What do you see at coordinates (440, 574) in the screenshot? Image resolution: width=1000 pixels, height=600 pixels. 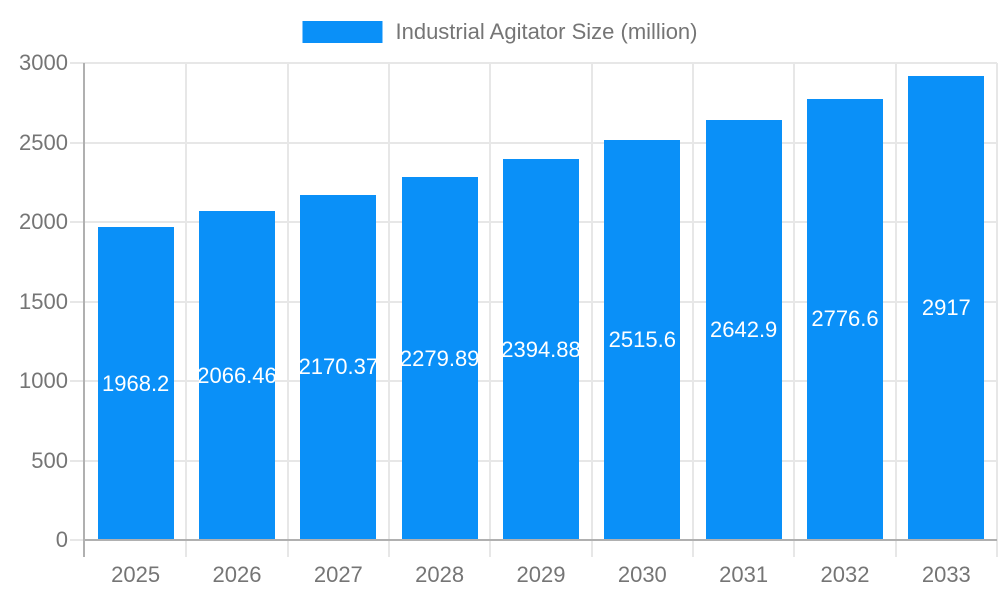 I see `x-axis-label: 2028` at bounding box center [440, 574].